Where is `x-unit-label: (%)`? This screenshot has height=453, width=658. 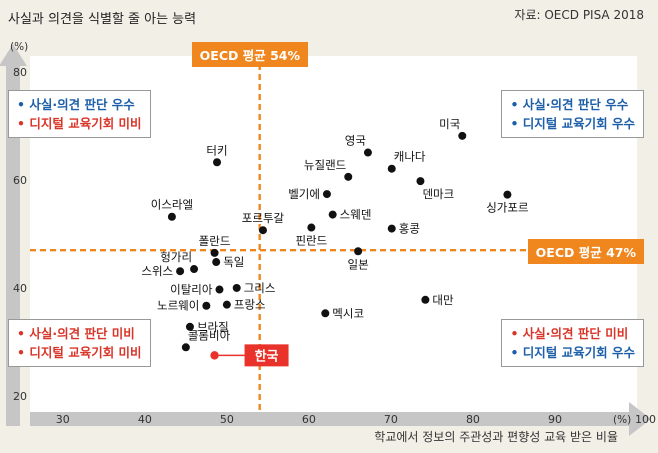 x-unit-label: (%) is located at coordinates (622, 420).